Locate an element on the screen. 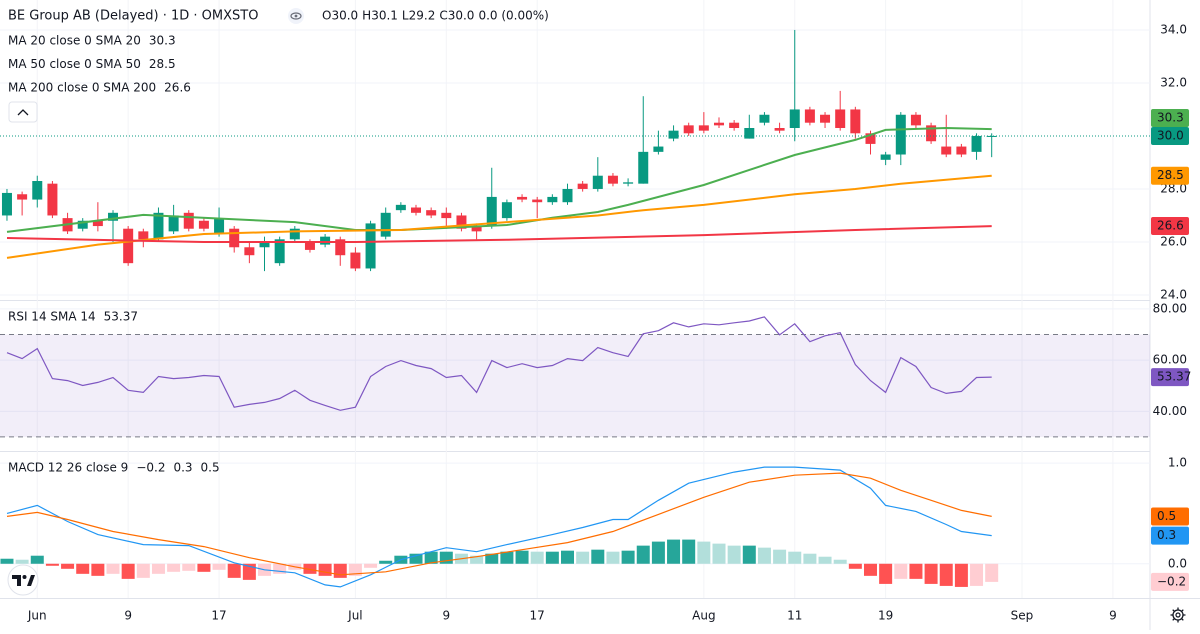 The height and width of the screenshot is (634, 1200). ohlc-key: C is located at coordinates (443, 16).